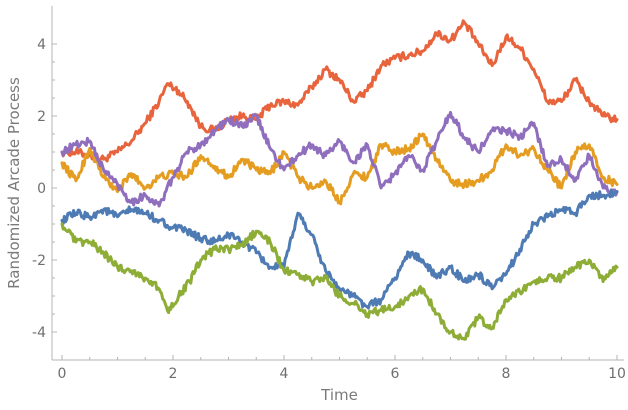 This screenshot has width=628, height=410. Describe the element at coordinates (39, 261) in the screenshot. I see `y-tick-label: -2` at that location.